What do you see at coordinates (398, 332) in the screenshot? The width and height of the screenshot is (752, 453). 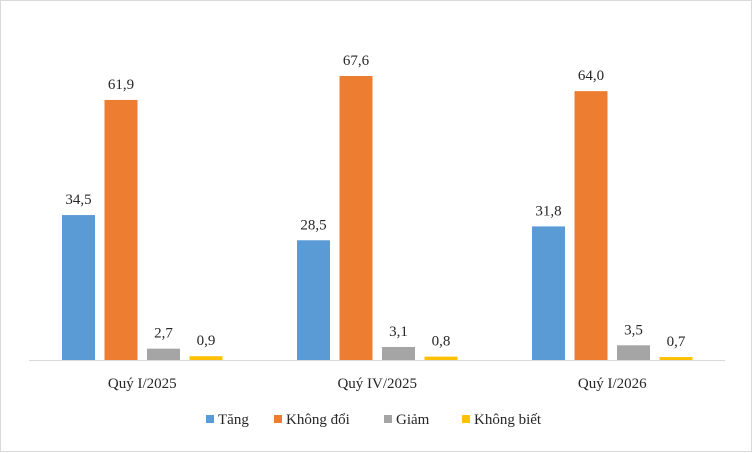 I see `data-label-2-3: 3,1` at bounding box center [398, 332].